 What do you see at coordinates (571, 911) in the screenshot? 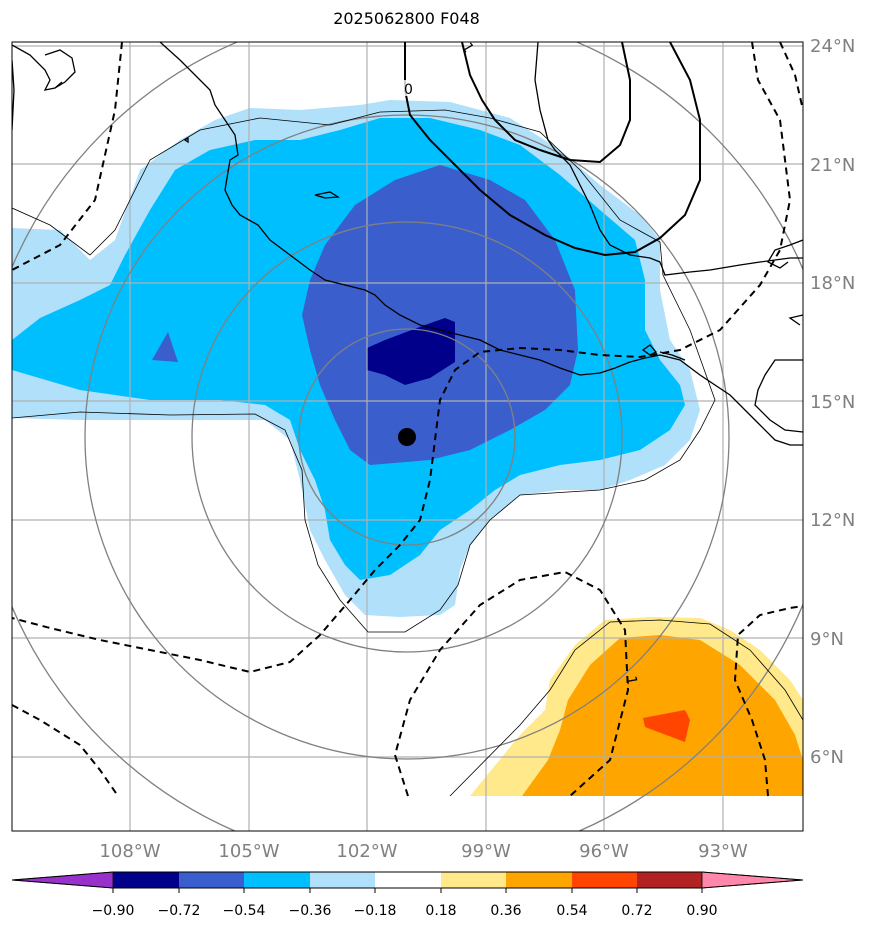
I see `colorbar-tick-label: 0.54` at bounding box center [571, 911].